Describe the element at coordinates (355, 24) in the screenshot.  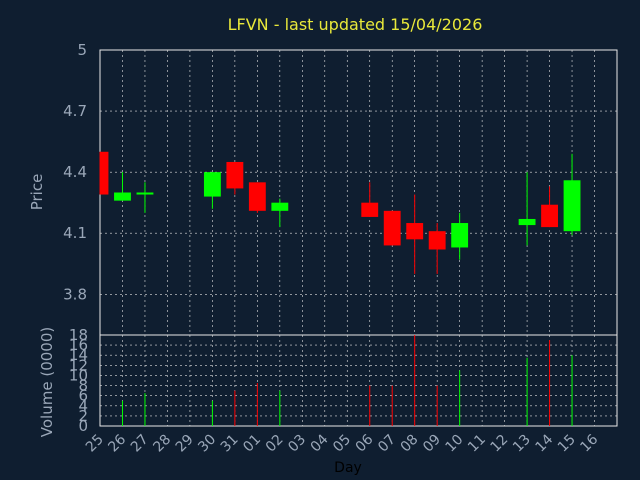
I see `chart-title: LFVN - last updated 15/04/2026` at that location.